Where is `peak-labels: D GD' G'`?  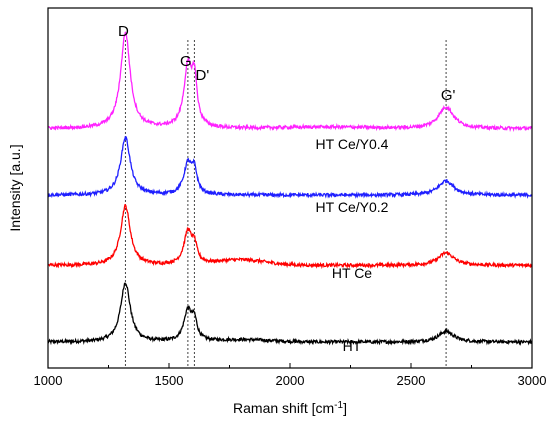
peak-labels: D GD' G' is located at coordinates (286, 63).